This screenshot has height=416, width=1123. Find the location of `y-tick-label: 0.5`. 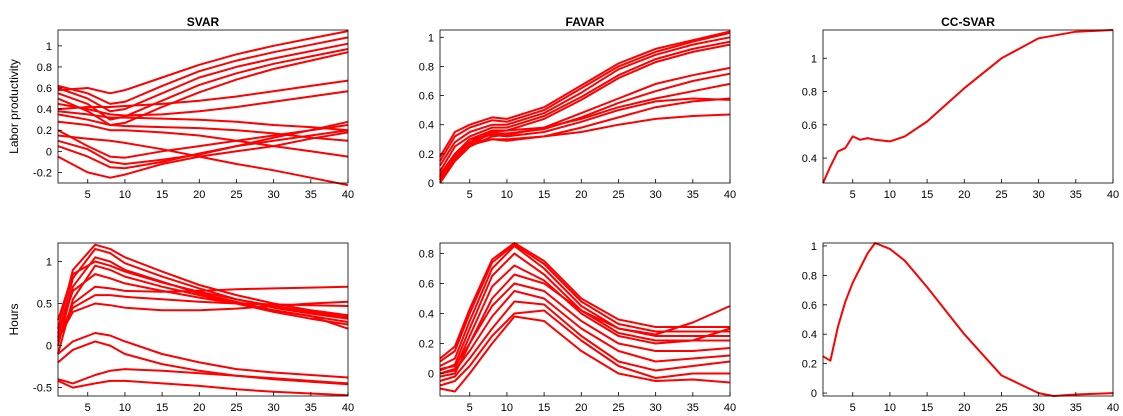

y-tick-label: 0.5 is located at coordinates (44, 305).